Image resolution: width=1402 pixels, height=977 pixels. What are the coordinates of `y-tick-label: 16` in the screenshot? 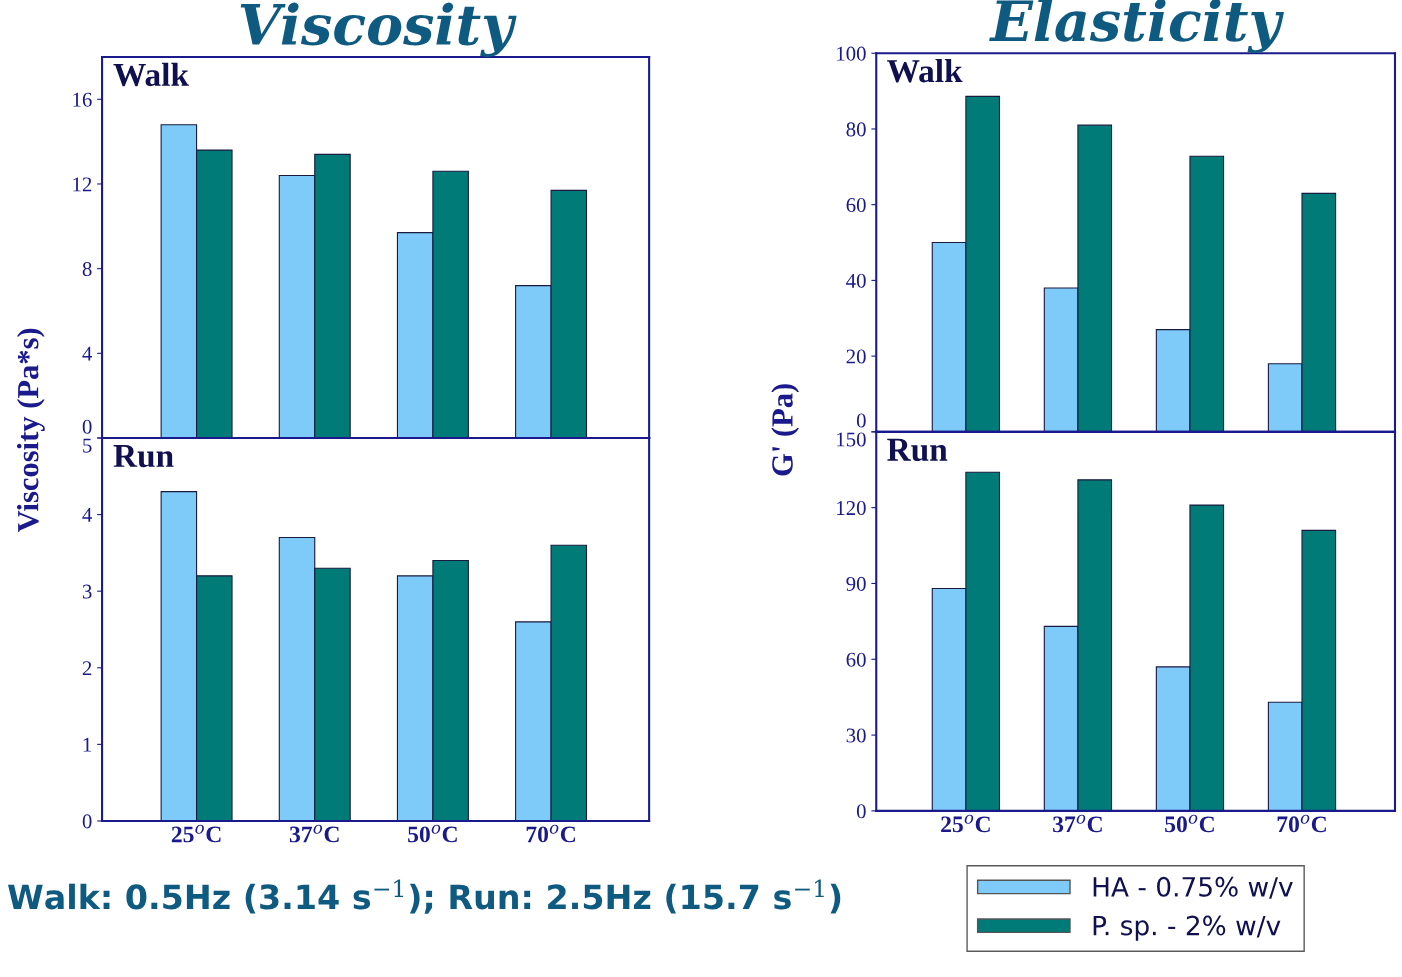 It's located at (82, 99).